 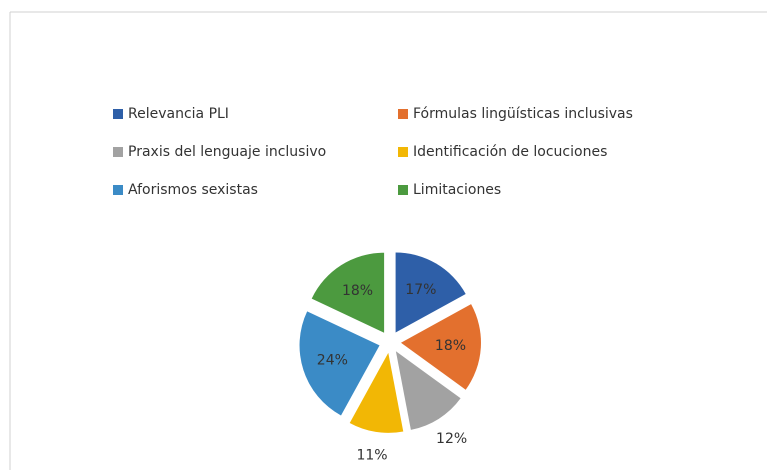 I want to click on legend-label: Aforismos sexistas, so click(x=193, y=190).